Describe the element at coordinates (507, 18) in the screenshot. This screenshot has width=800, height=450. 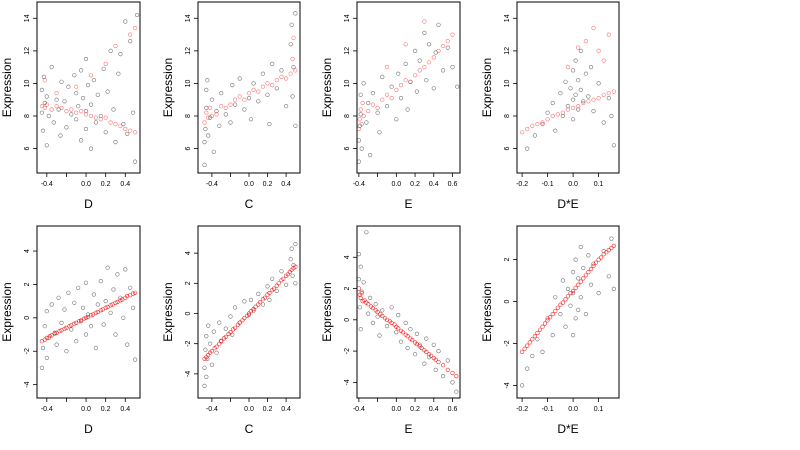
I see `y-tick-label: 14` at that location.